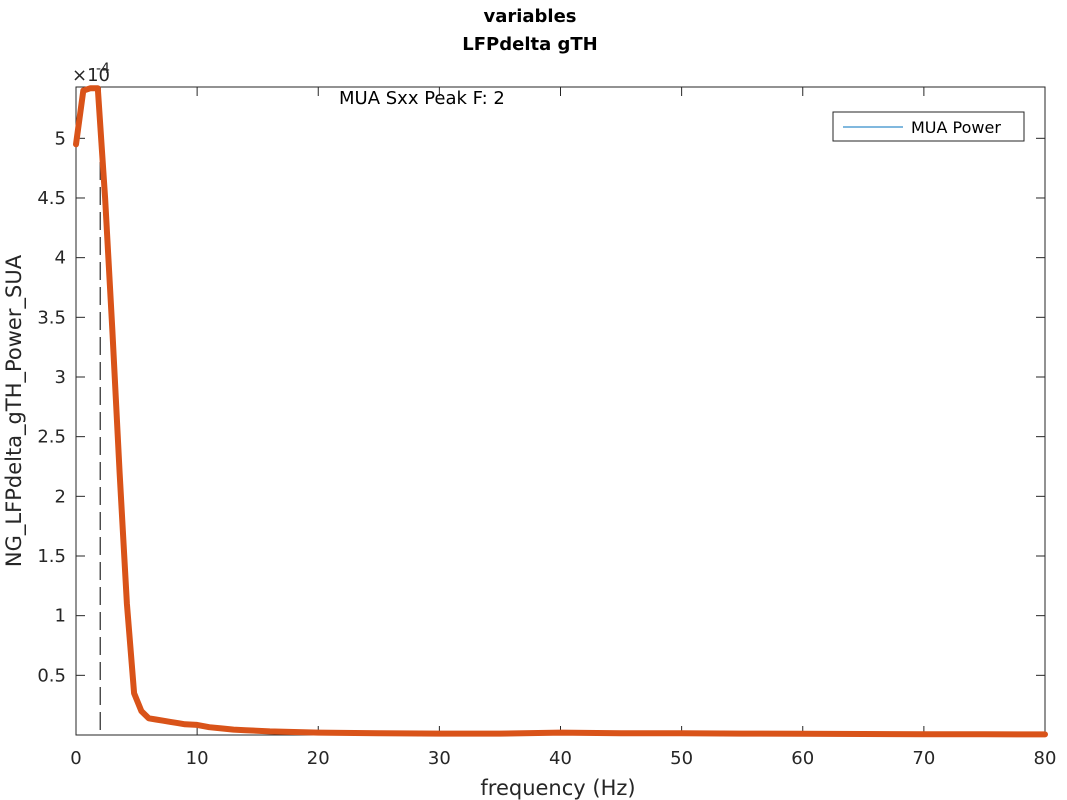  I want to click on y-tick-label: 4, so click(60, 258).